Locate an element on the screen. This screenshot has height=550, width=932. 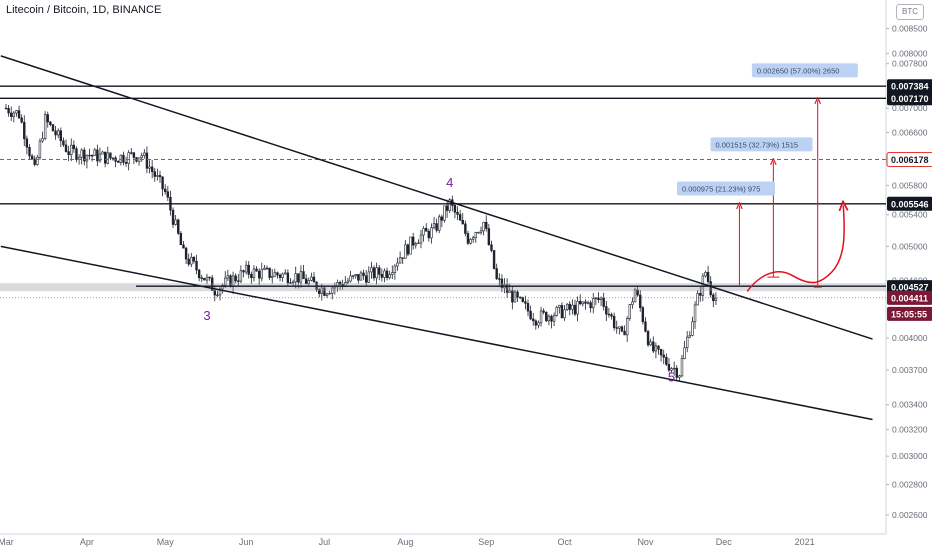
target-label: 0.002650 (57.00%) 2650 is located at coordinates (798, 70).